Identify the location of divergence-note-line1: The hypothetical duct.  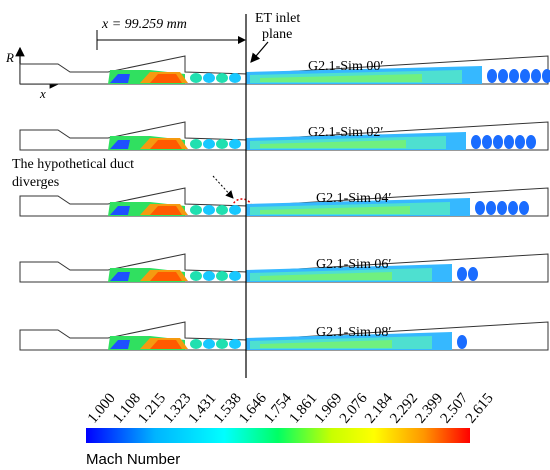
(73, 164).